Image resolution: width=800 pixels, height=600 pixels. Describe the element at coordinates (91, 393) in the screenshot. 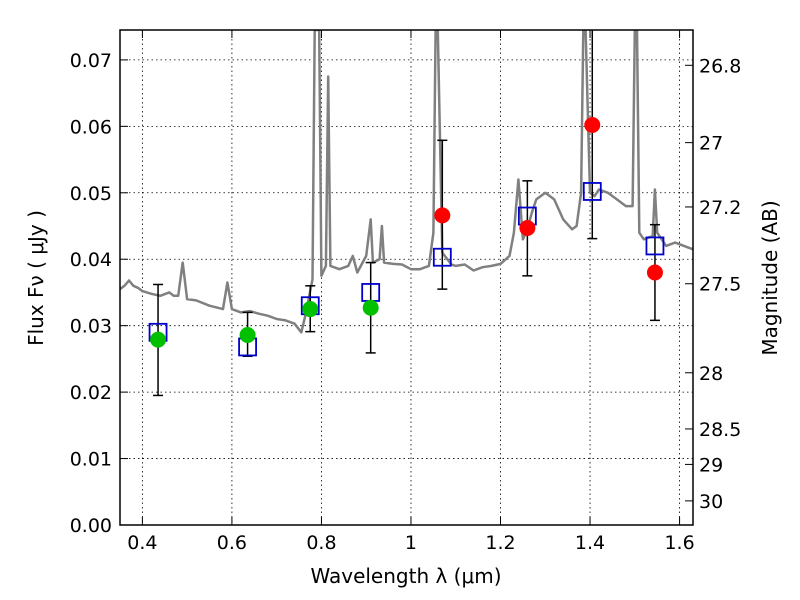

I see `y-tick-label: 0.02` at that location.